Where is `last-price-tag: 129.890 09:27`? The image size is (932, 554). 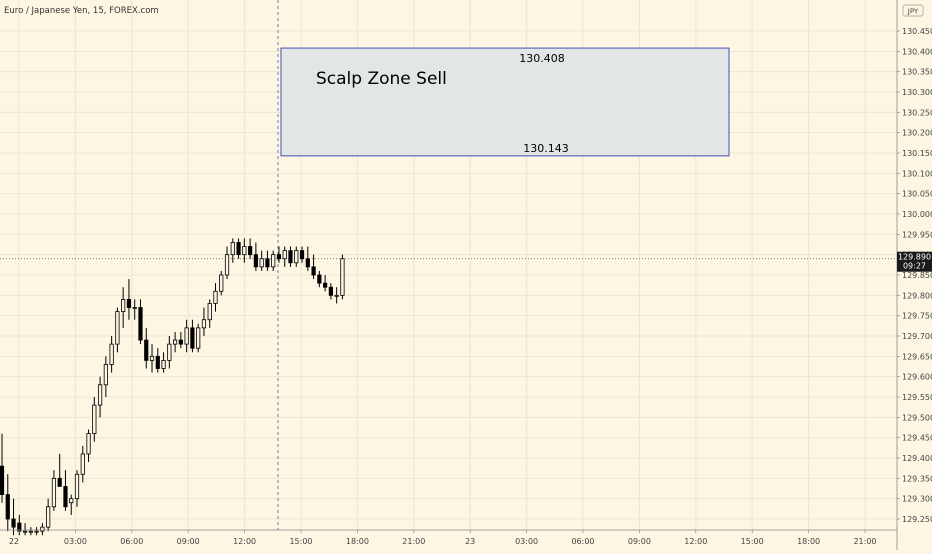
last-price-tag: 129.890 09:27 is located at coordinates (914, 261).